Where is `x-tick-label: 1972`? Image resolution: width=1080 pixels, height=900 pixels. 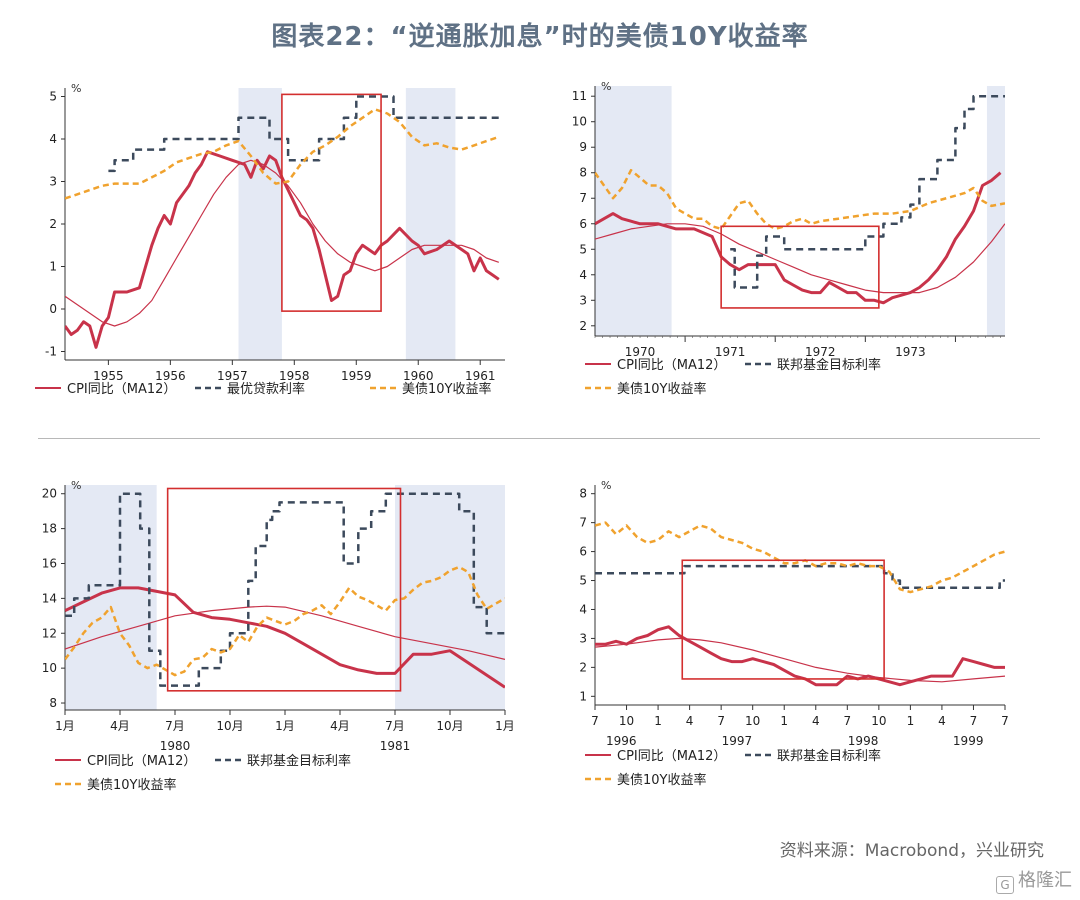
x-tick-label: 1972 is located at coordinates (820, 352).